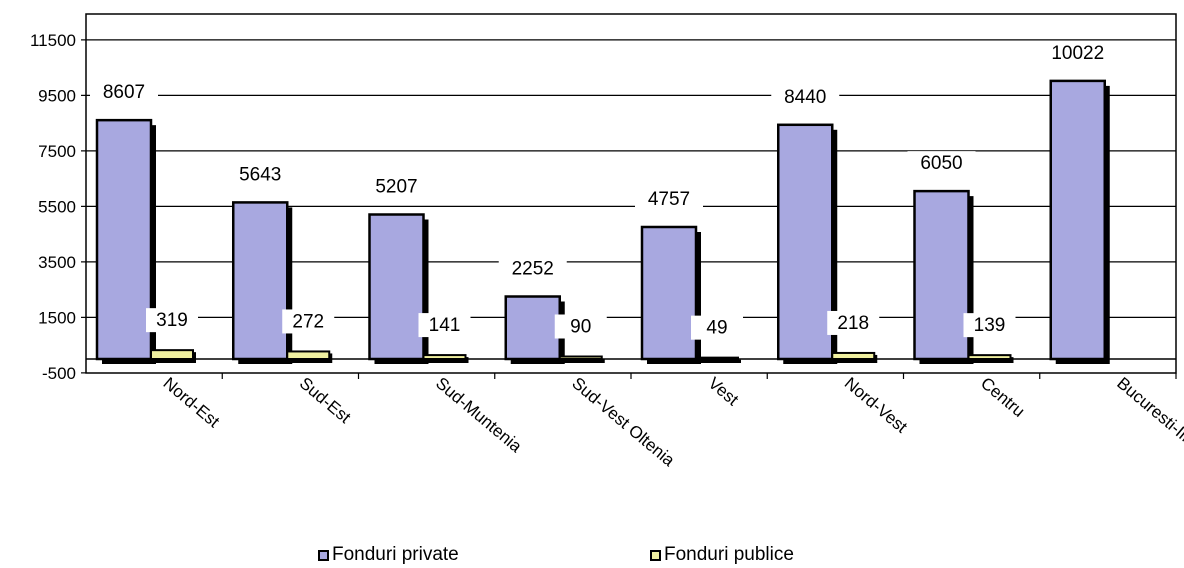 The width and height of the screenshot is (1184, 568). I want to click on data-label-private: 8607, so click(124, 92).